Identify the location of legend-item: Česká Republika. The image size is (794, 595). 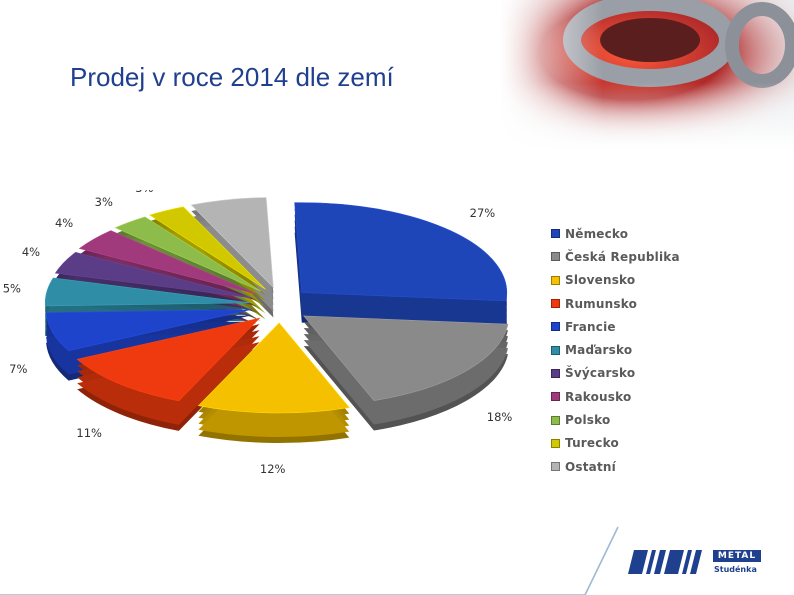
(615, 256).